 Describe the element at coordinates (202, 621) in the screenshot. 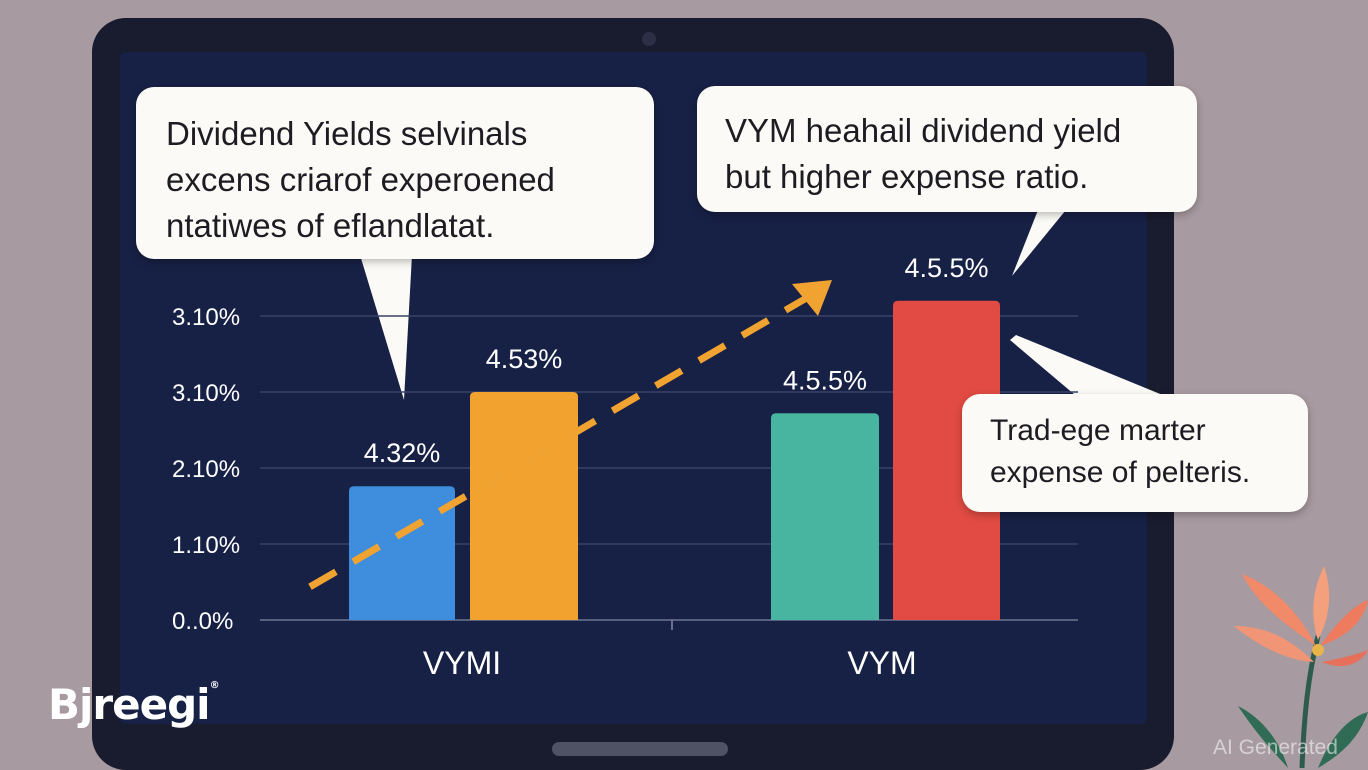

I see `y-tick-label: 0..0%` at that location.